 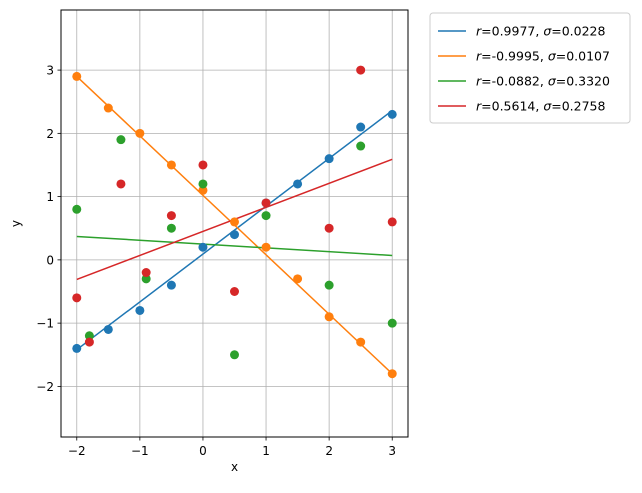 What do you see at coordinates (203, 451) in the screenshot?
I see `x-tick-label: 0` at bounding box center [203, 451].